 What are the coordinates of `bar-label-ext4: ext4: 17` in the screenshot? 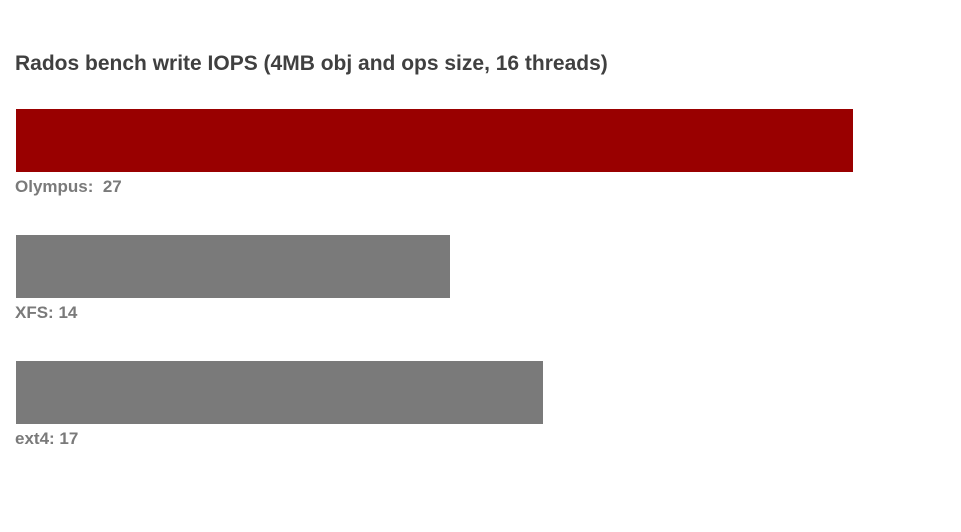 It's located at (46, 438).